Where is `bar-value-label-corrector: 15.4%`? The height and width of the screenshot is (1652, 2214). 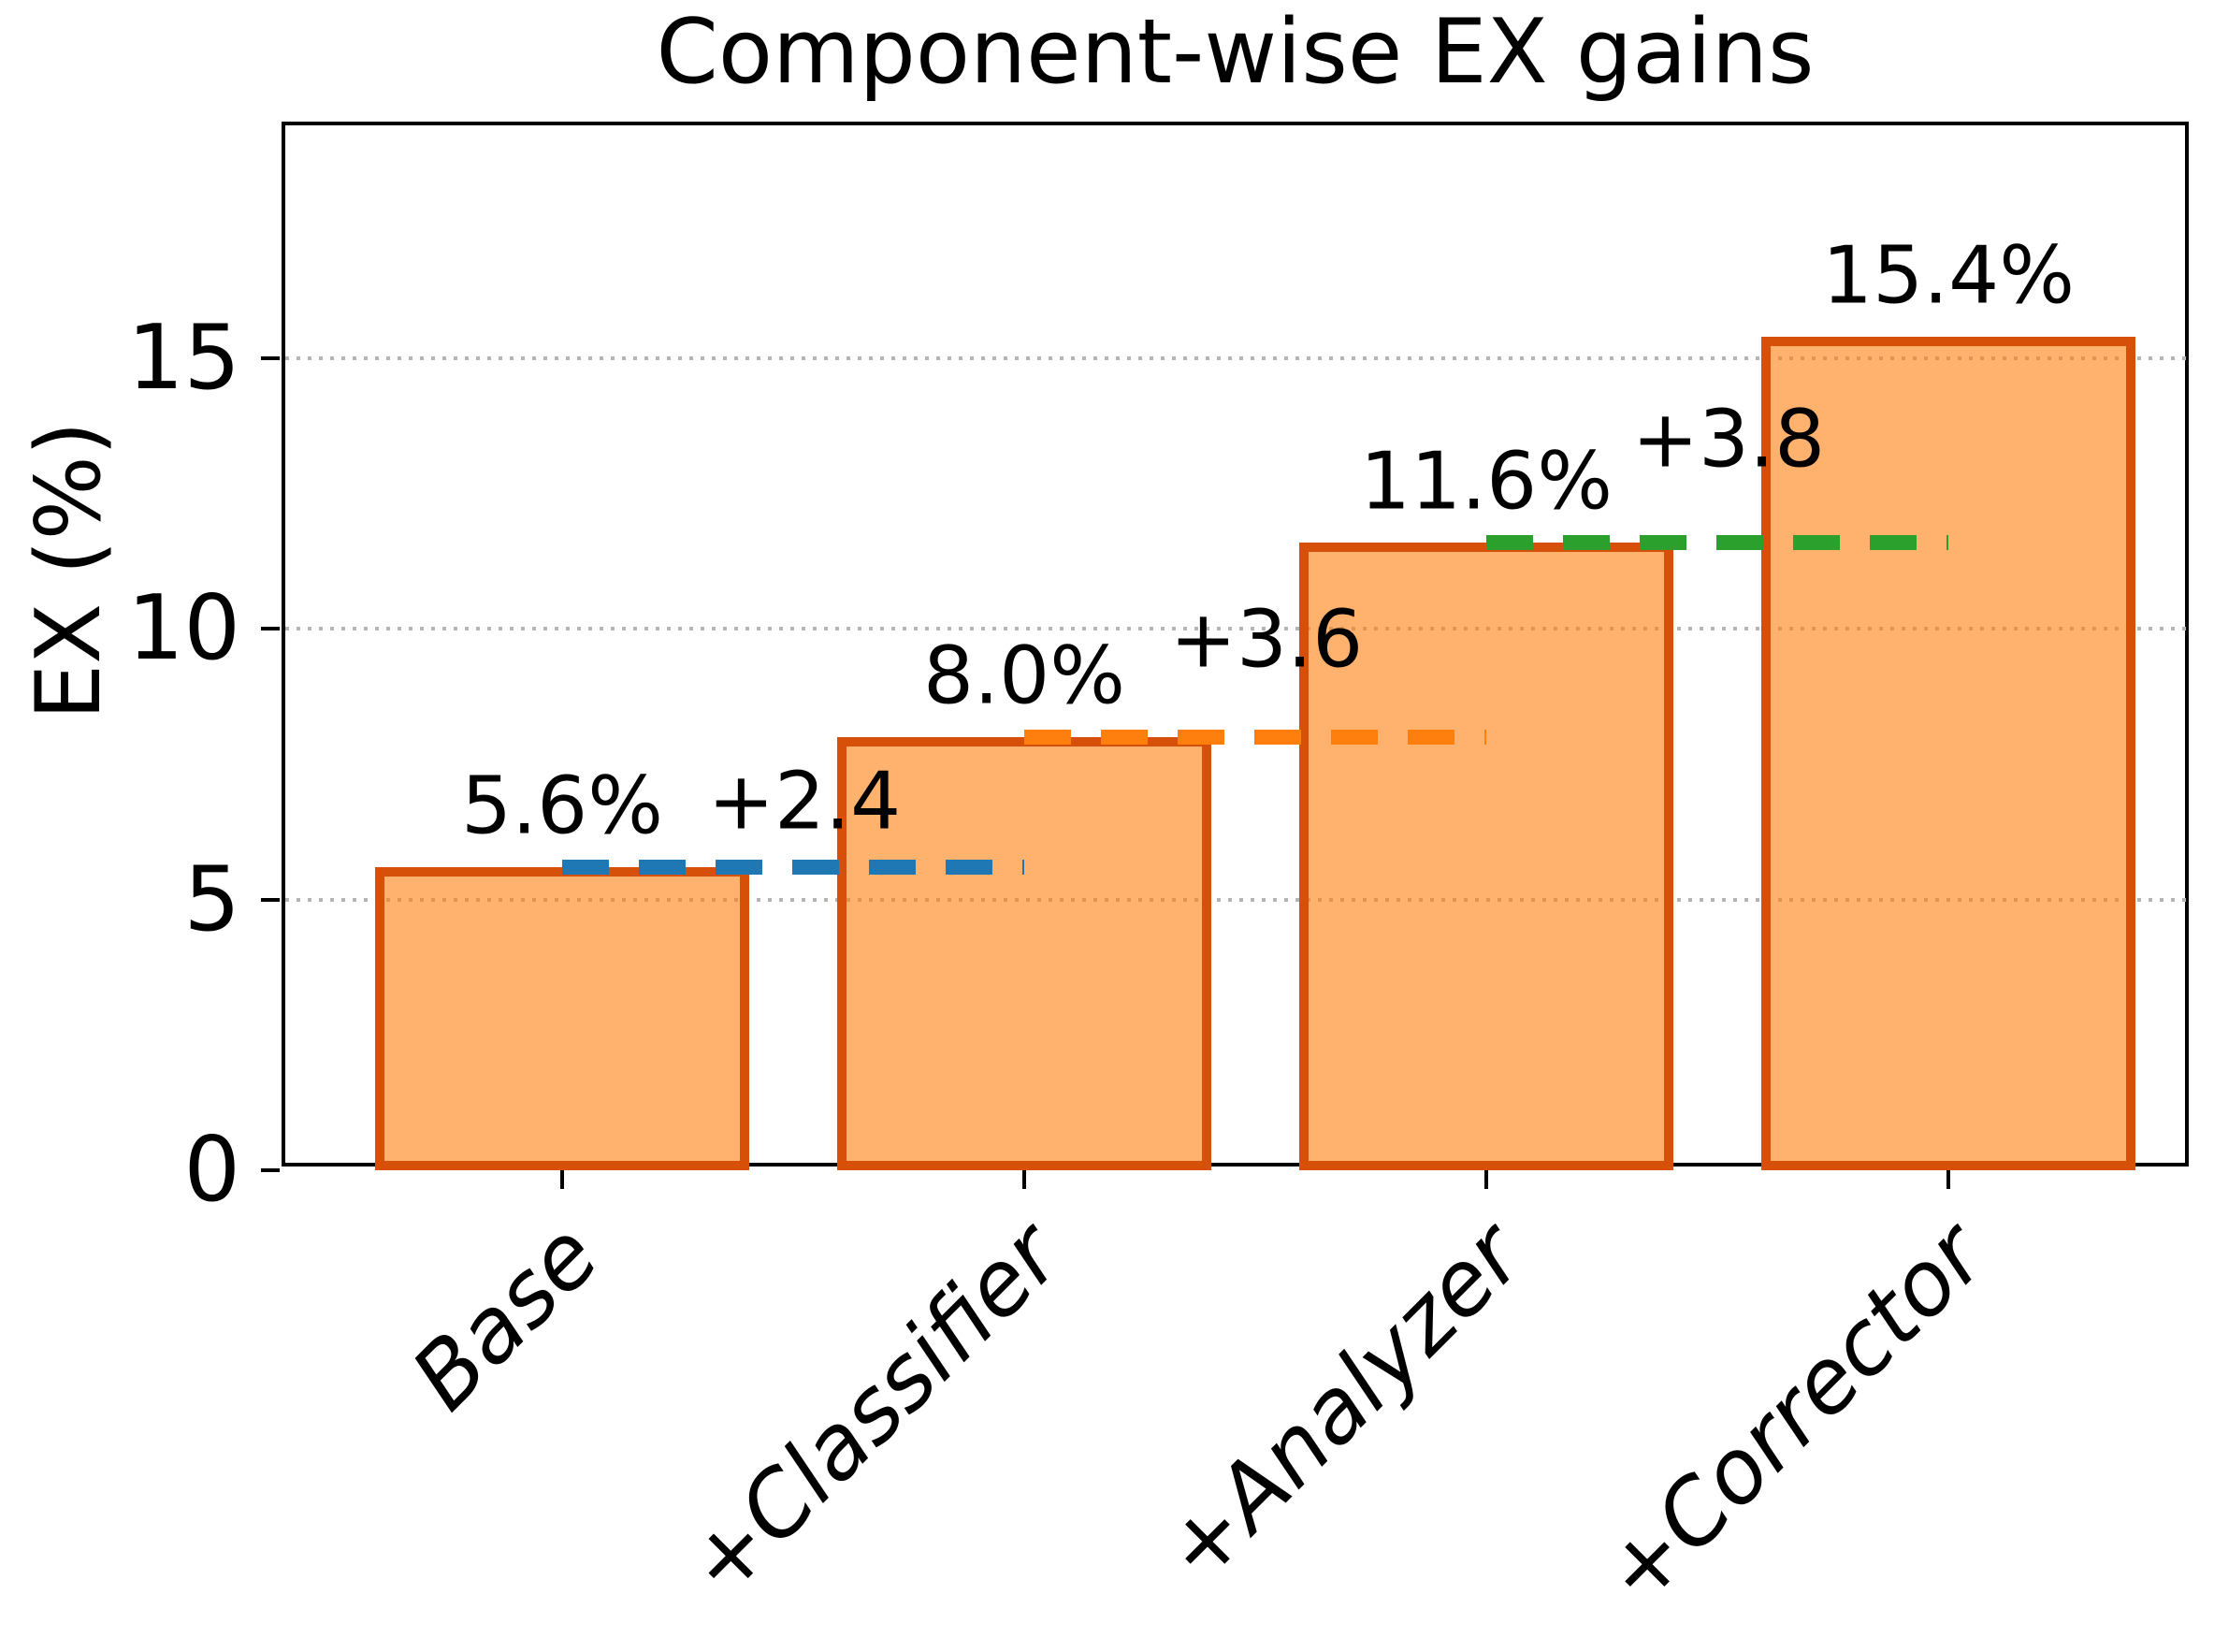
bar-value-label-corrector: 15.4% is located at coordinates (1948, 276).